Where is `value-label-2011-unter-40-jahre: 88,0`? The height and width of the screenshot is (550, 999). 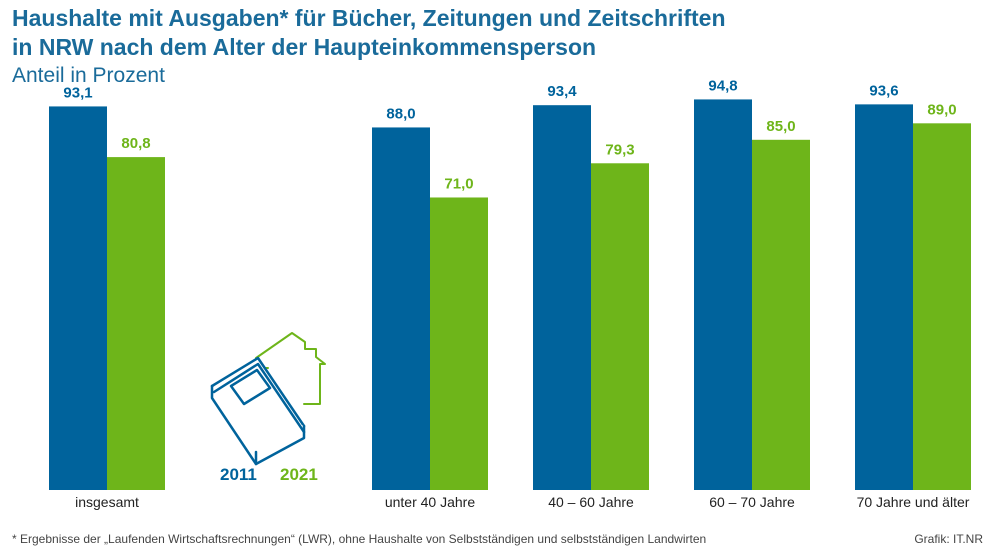
value-label-2011-unter-40-jahre: 88,0 is located at coordinates (400, 113).